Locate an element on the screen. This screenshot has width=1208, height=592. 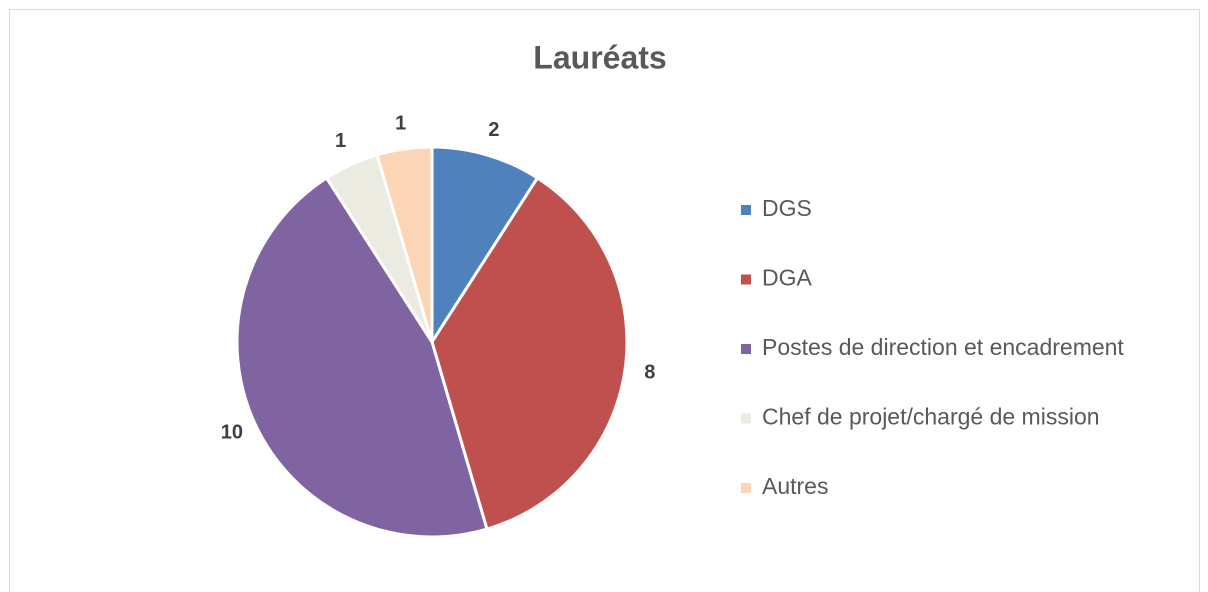
chart-title: Lauréats is located at coordinates (599, 57).